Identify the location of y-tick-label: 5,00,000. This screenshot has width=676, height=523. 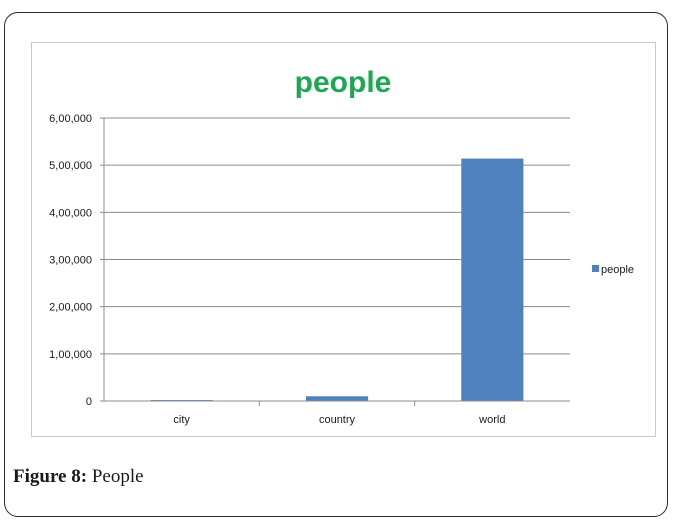
(70, 166).